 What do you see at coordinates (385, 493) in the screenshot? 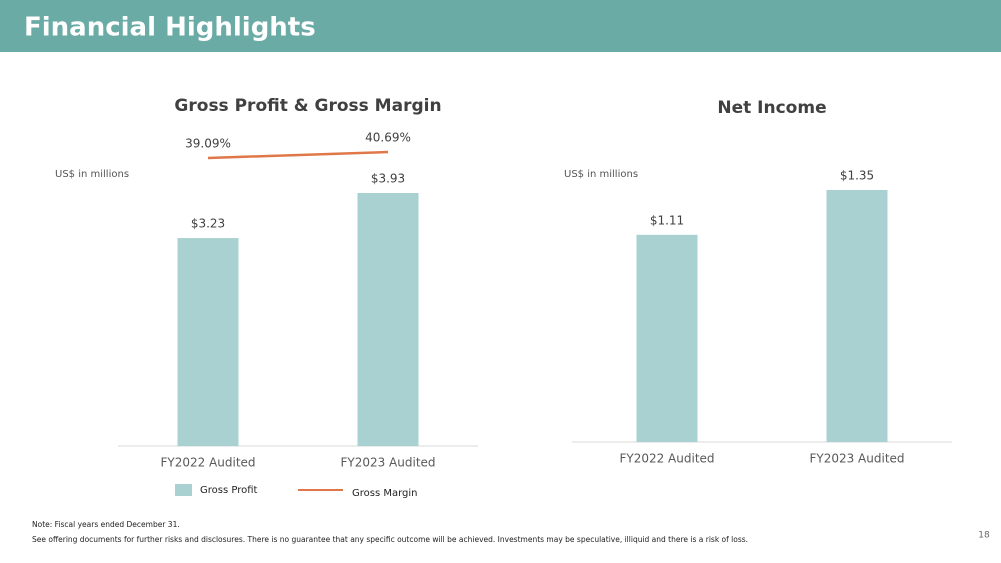
I see `legend-label: Gross Margin` at bounding box center [385, 493].